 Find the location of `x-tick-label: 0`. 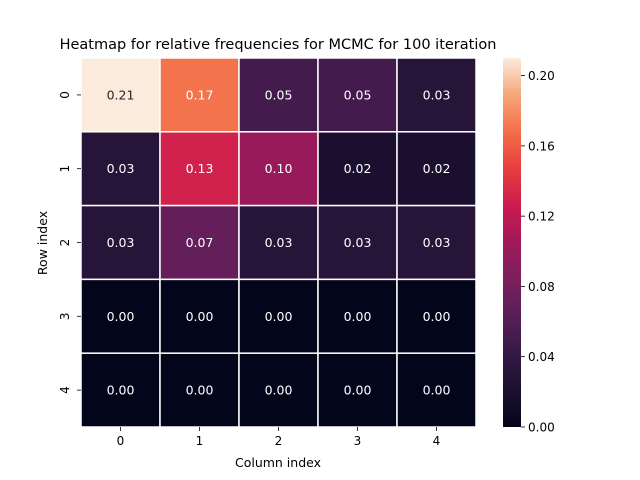

x-tick-label: 0 is located at coordinates (121, 441).